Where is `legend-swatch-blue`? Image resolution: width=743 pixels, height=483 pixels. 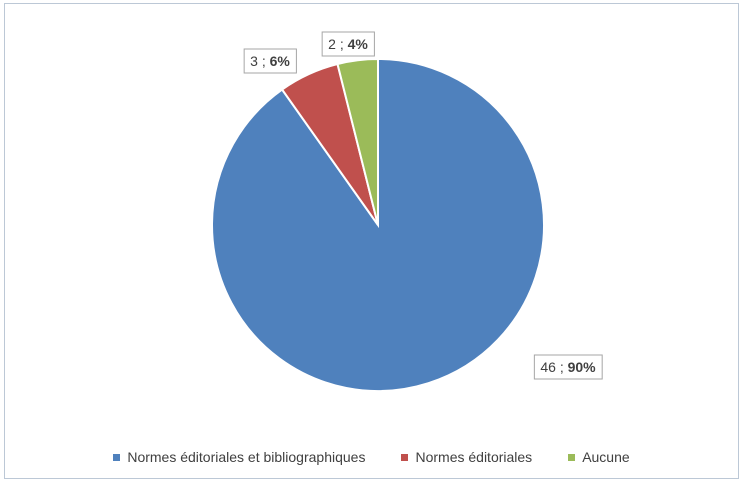 legend-swatch-blue is located at coordinates (117, 457).